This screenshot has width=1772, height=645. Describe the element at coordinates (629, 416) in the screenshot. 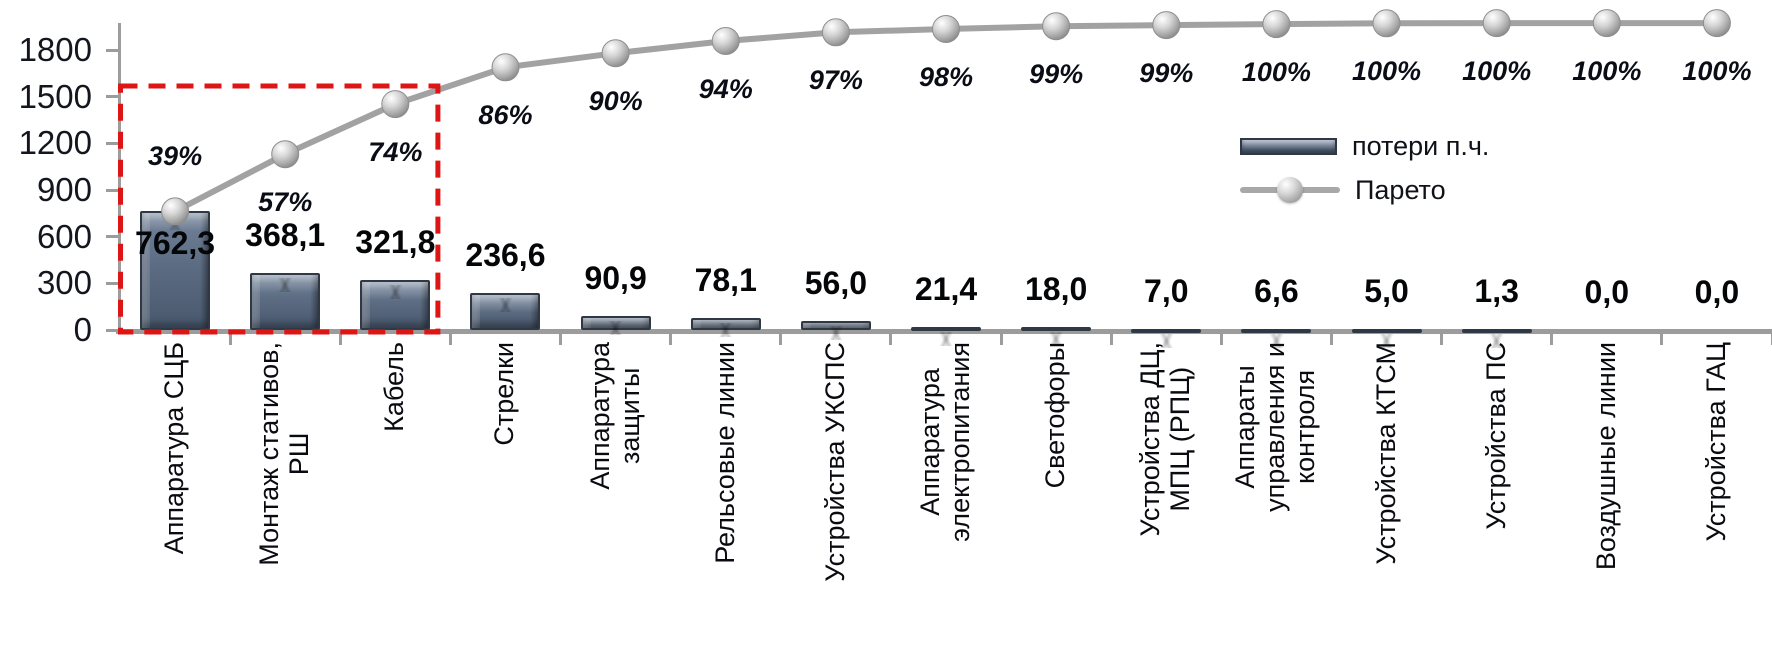

I see `x-category-label-line: защиты` at that location.